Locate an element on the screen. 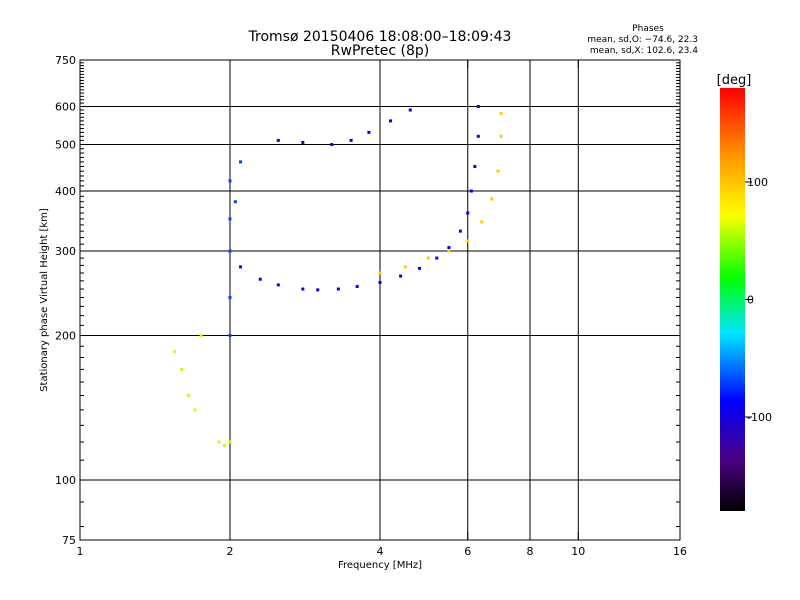 The image size is (800, 600). colorbar-ticks: 100 0 -100 is located at coordinates (758, 300).